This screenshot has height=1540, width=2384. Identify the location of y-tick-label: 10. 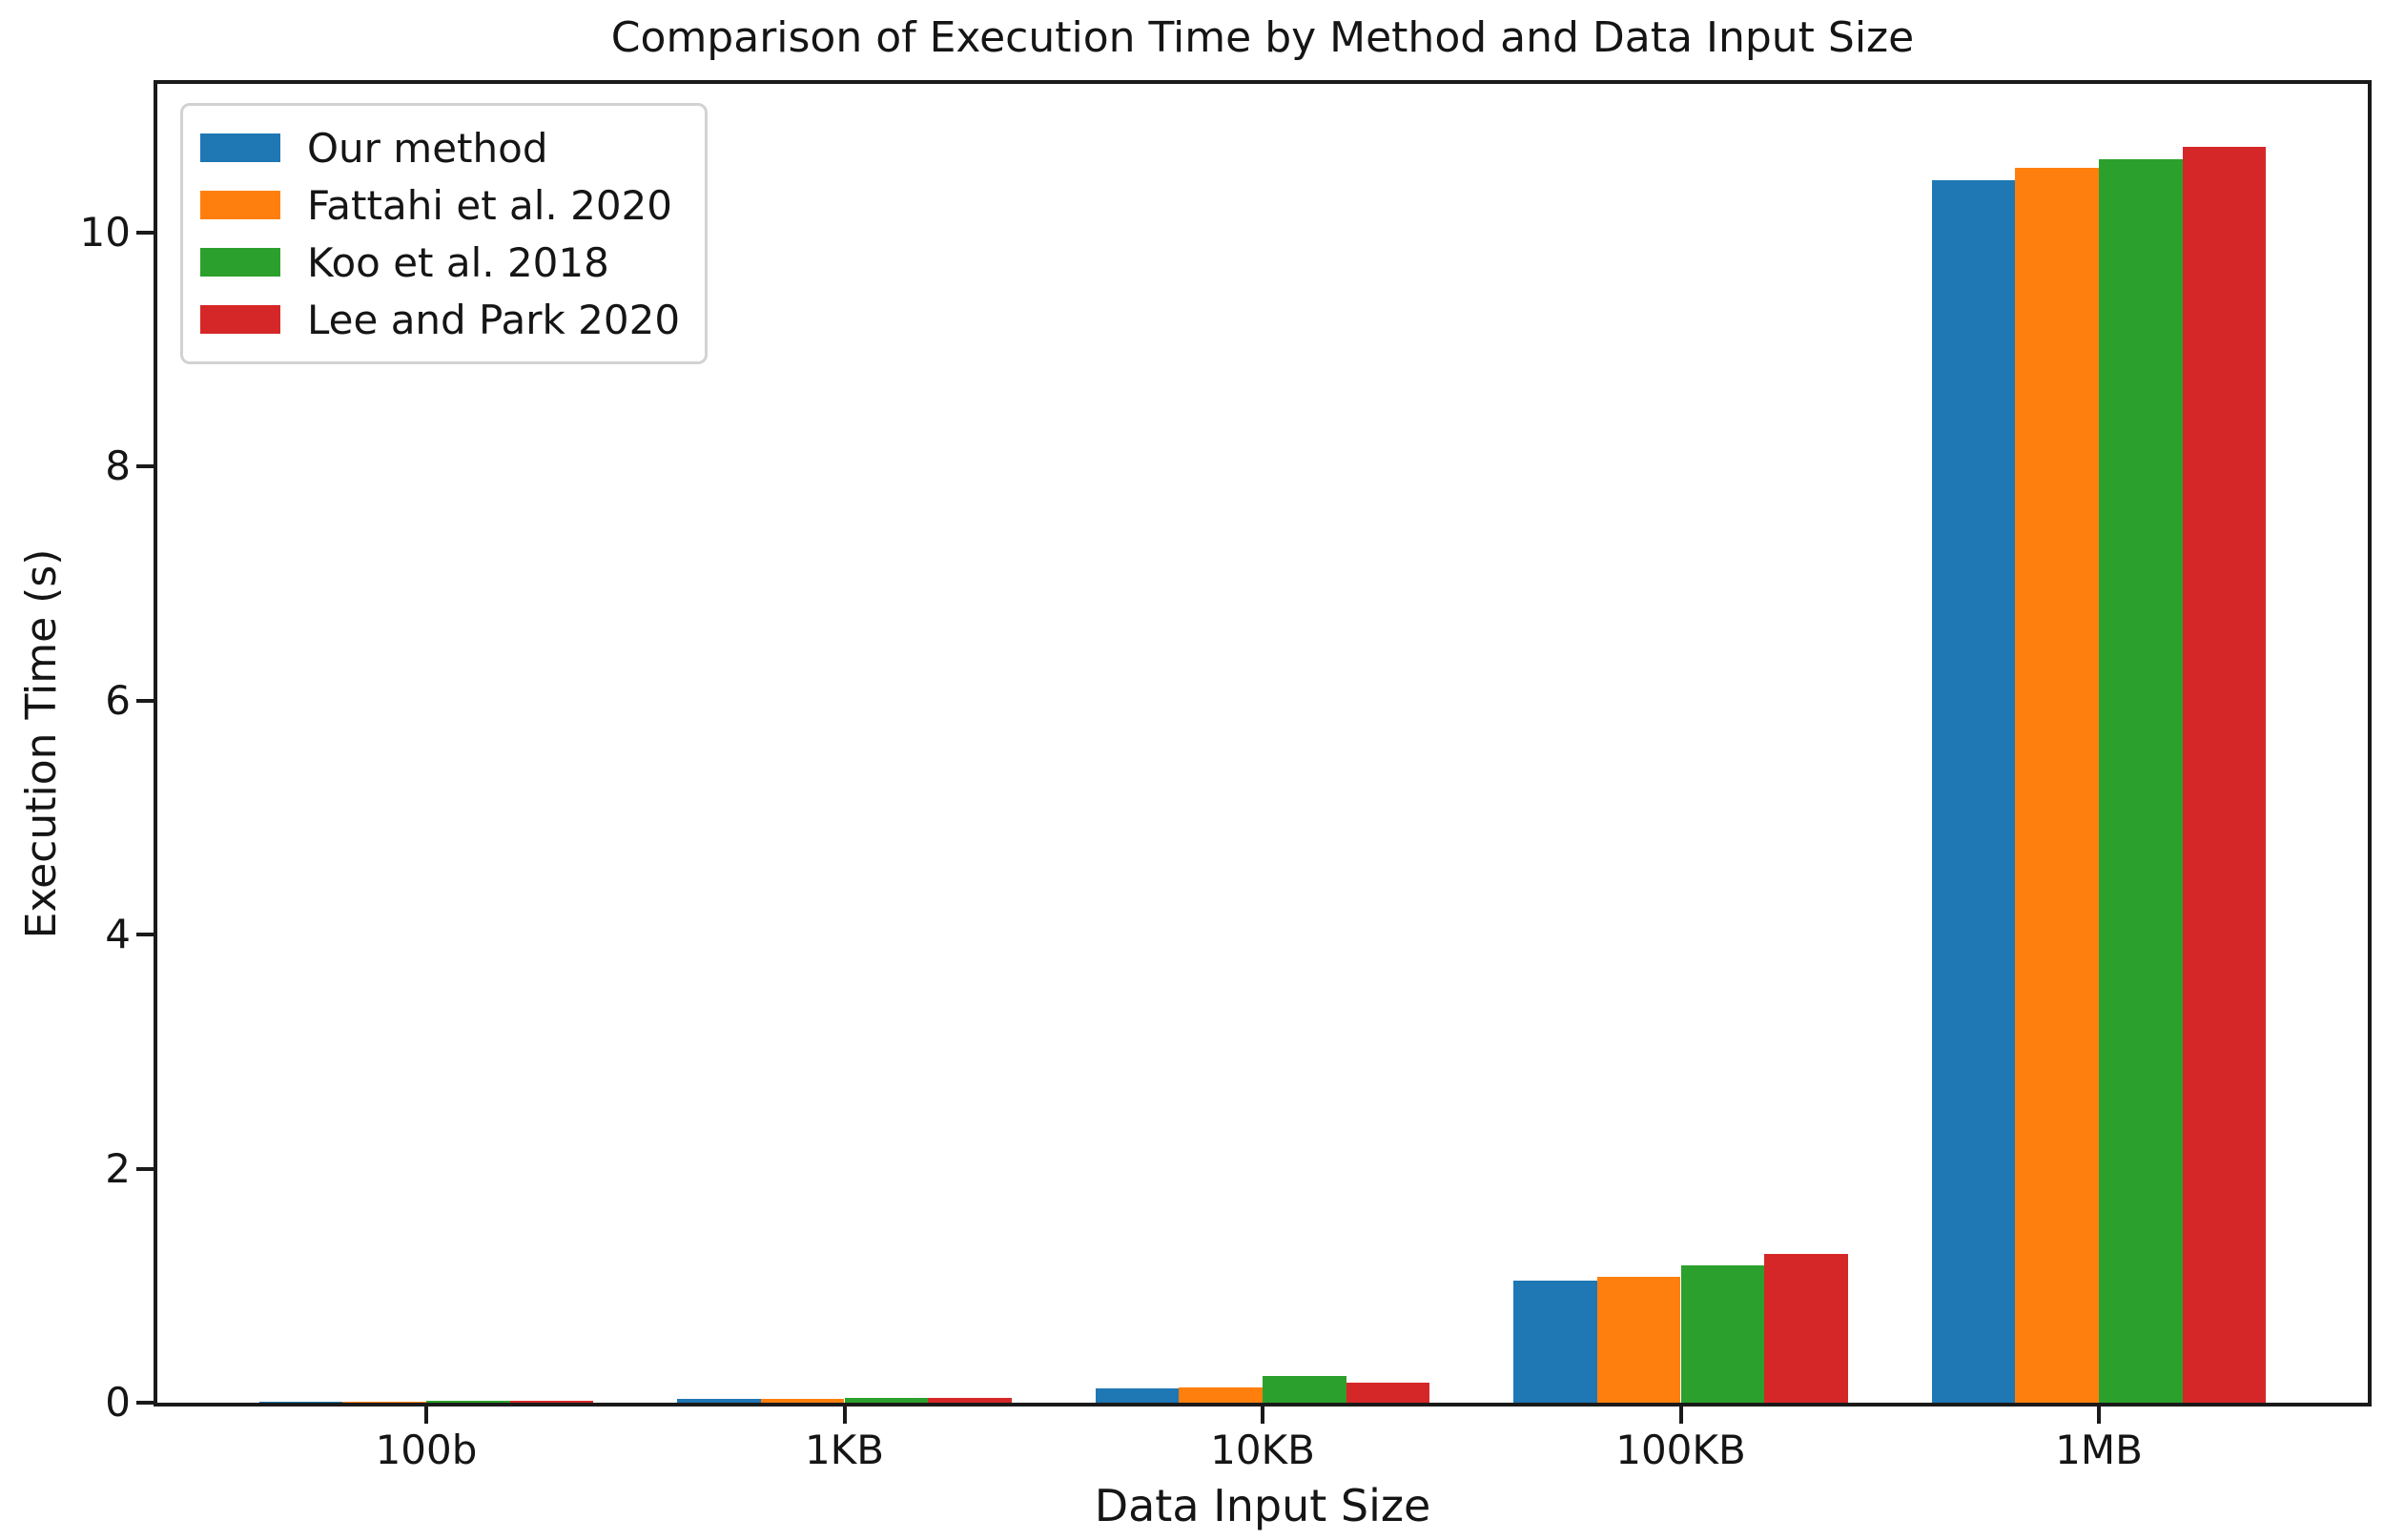
(105, 232).